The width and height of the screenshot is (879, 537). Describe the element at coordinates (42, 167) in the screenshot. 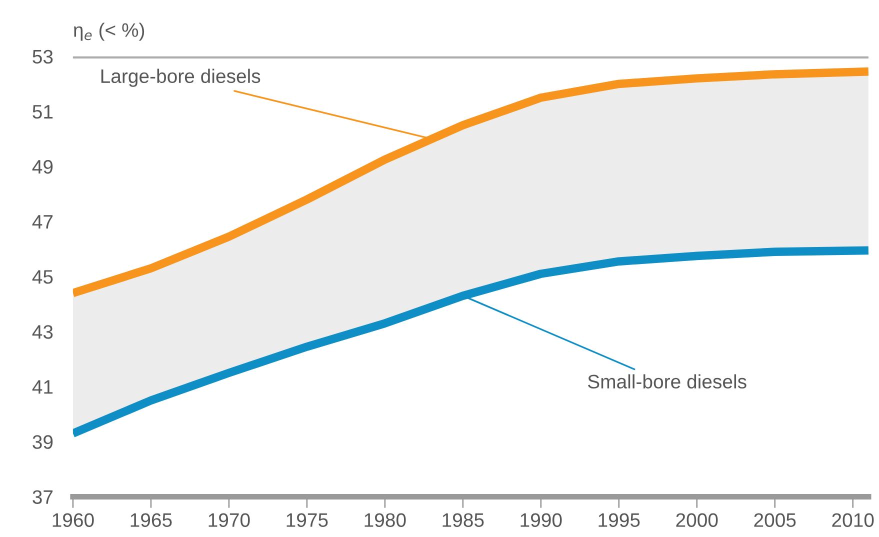

I see `y-tick-label: 49` at that location.